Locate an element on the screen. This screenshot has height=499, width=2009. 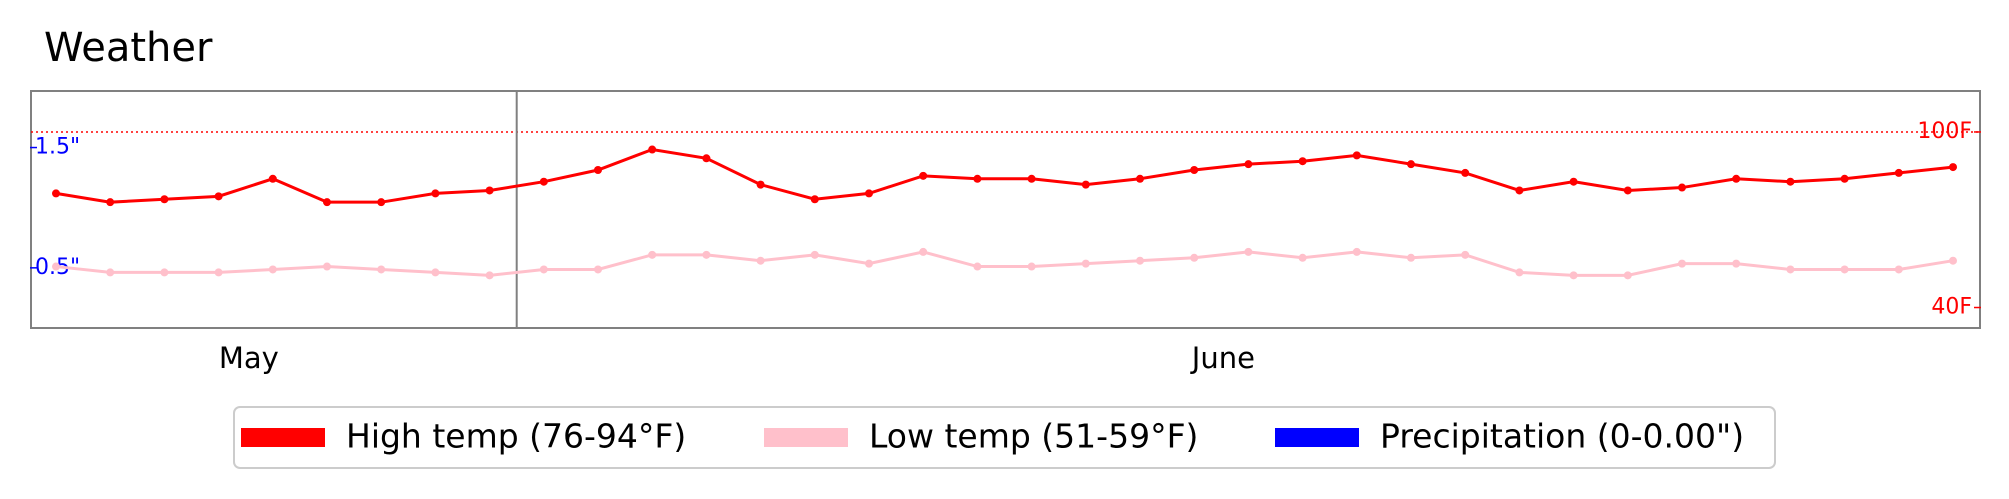
legend-box is located at coordinates (1004, 437).